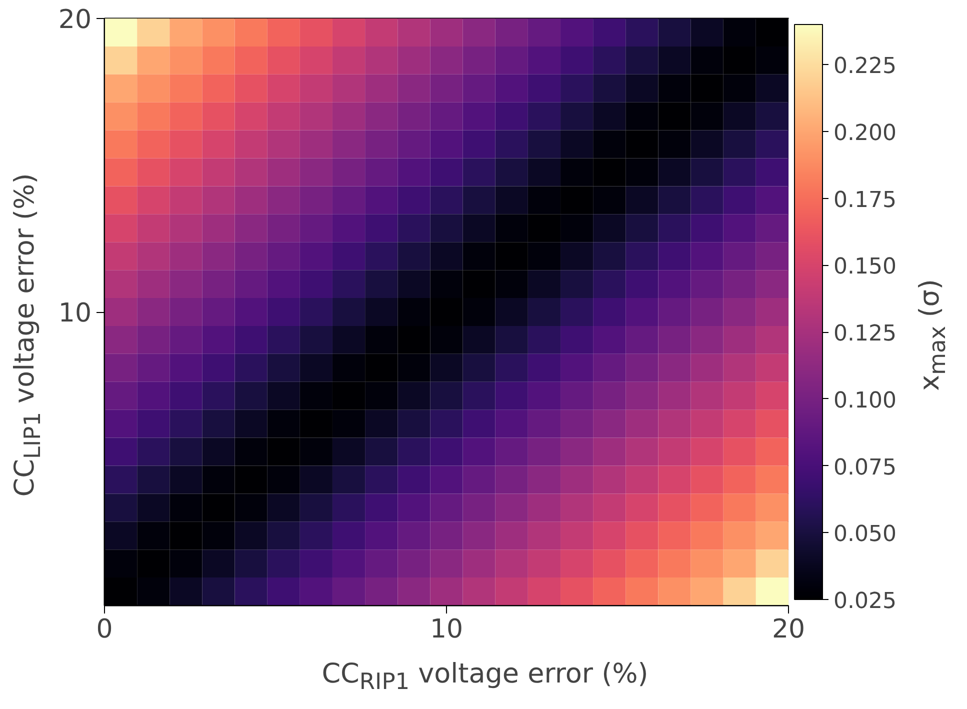  I want to click on color-bar-label: 0.100, so click(865, 401).